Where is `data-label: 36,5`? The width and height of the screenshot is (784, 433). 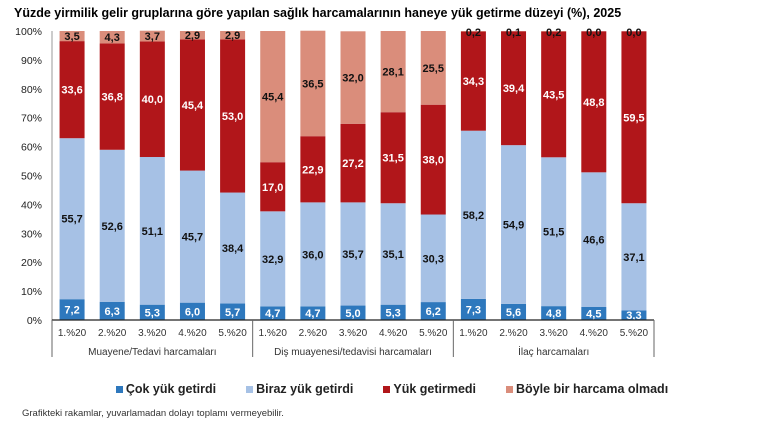
data-label: 36,5 is located at coordinates (312, 84).